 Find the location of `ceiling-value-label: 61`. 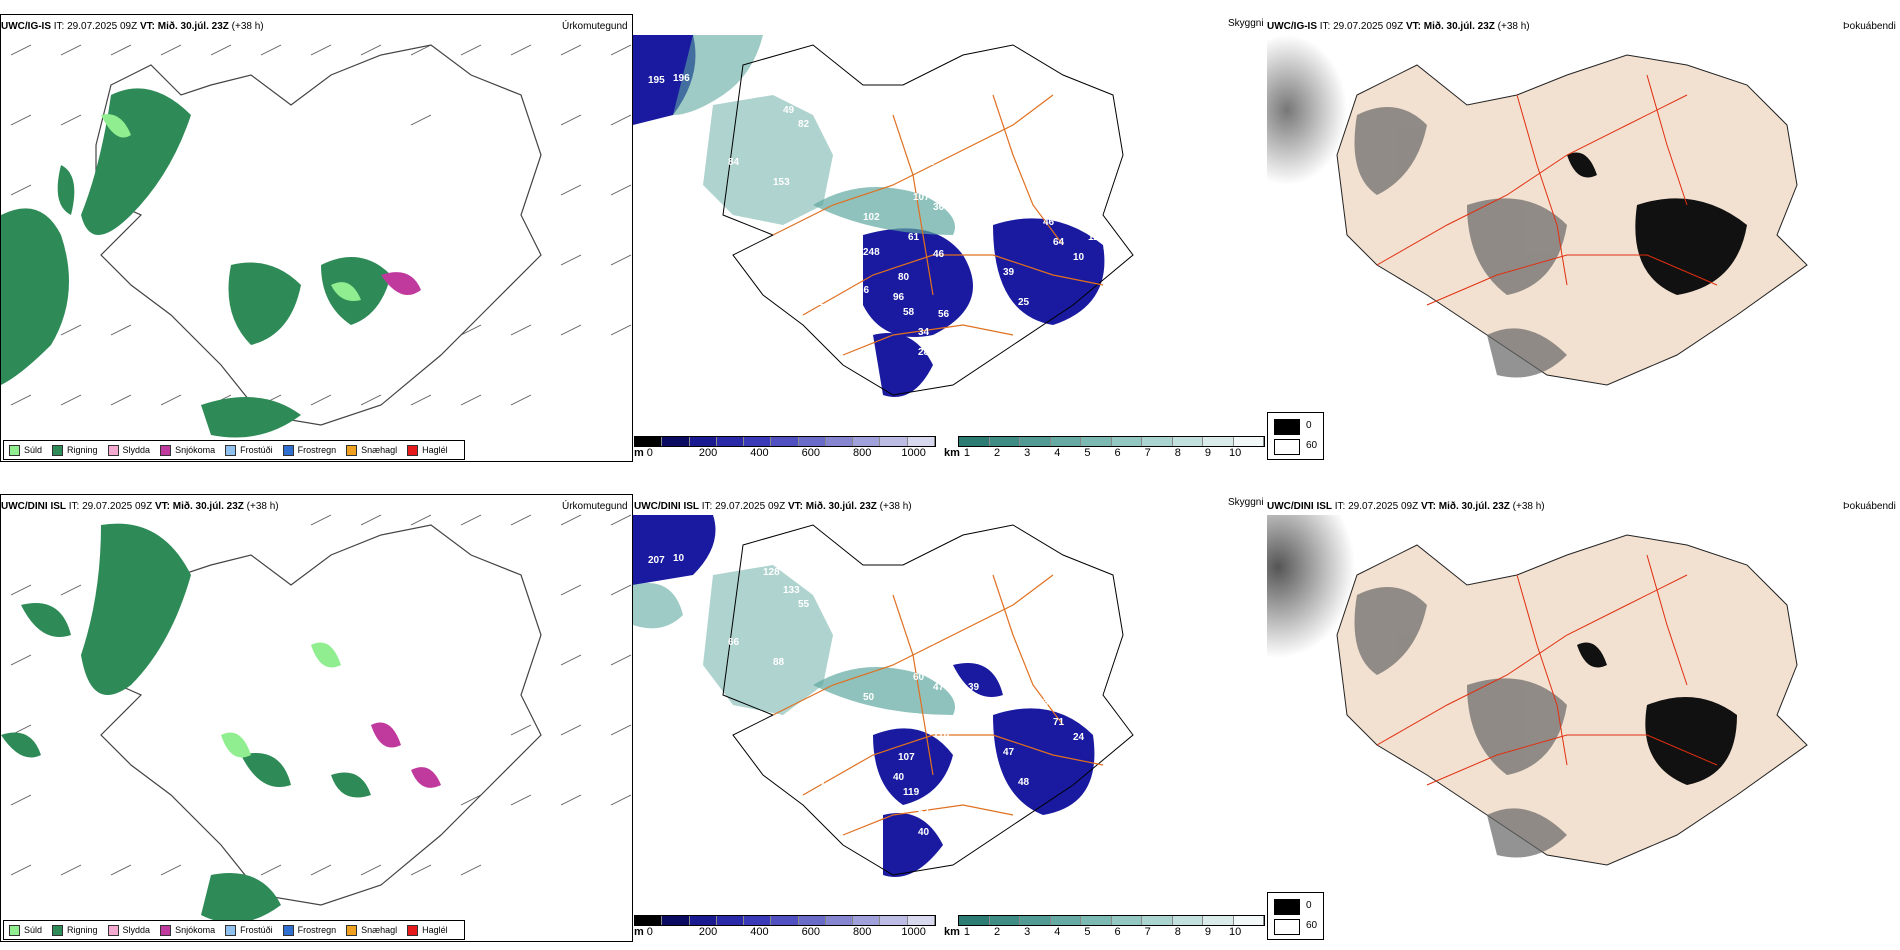

ceiling-value-label: 61 is located at coordinates (914, 237).